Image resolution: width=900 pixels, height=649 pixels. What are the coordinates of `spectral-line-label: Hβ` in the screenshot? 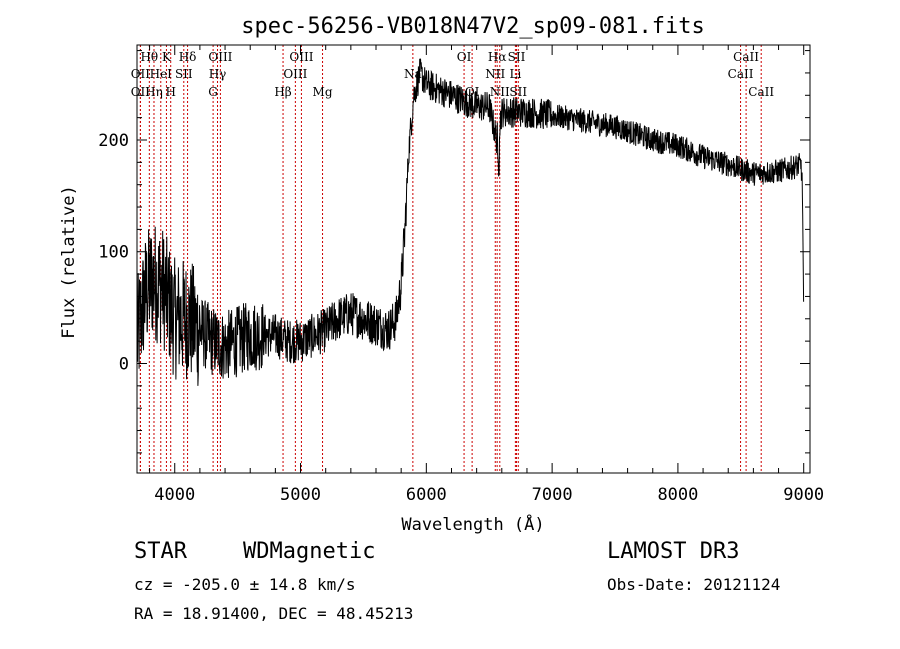 It's located at (282, 92).